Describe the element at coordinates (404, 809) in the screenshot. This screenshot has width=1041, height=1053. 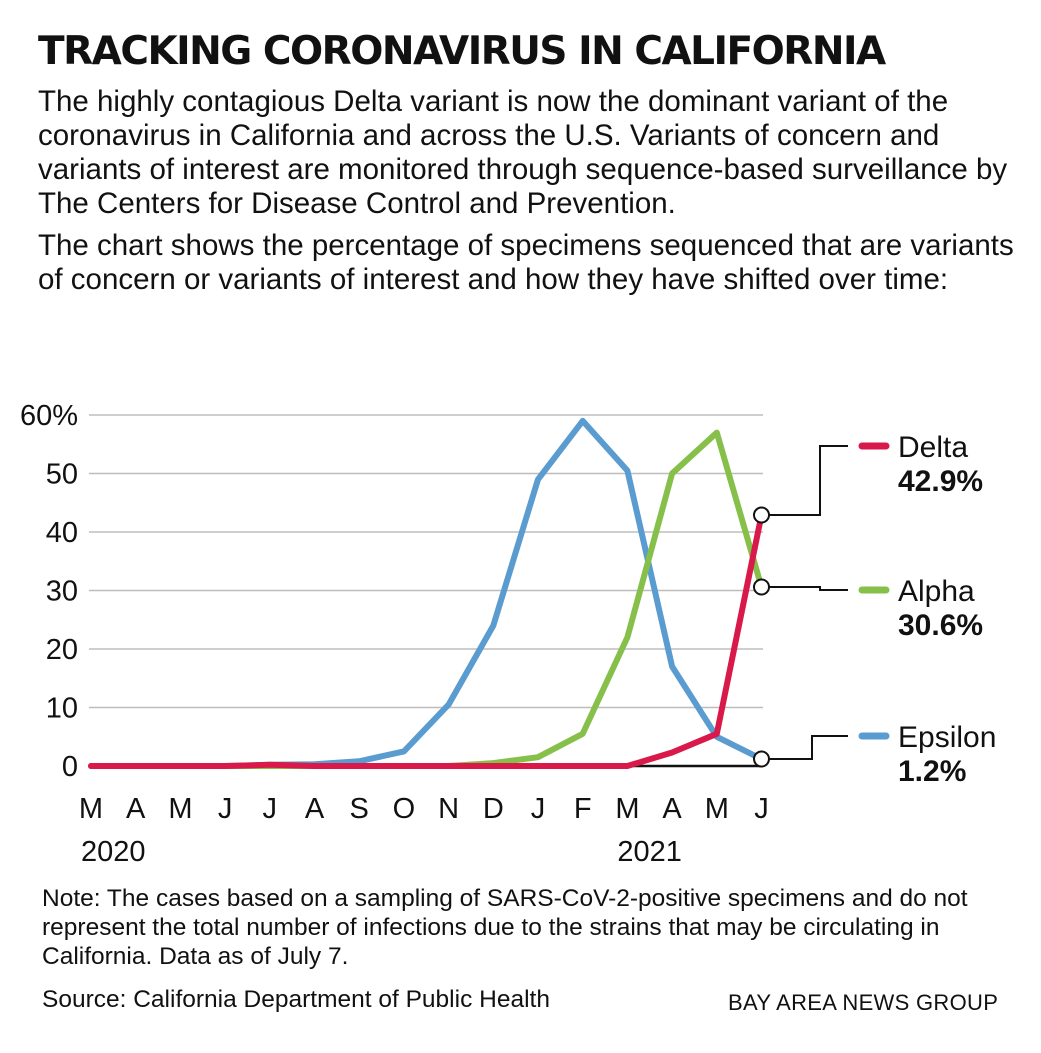
I see `x-tick-label: O` at that location.